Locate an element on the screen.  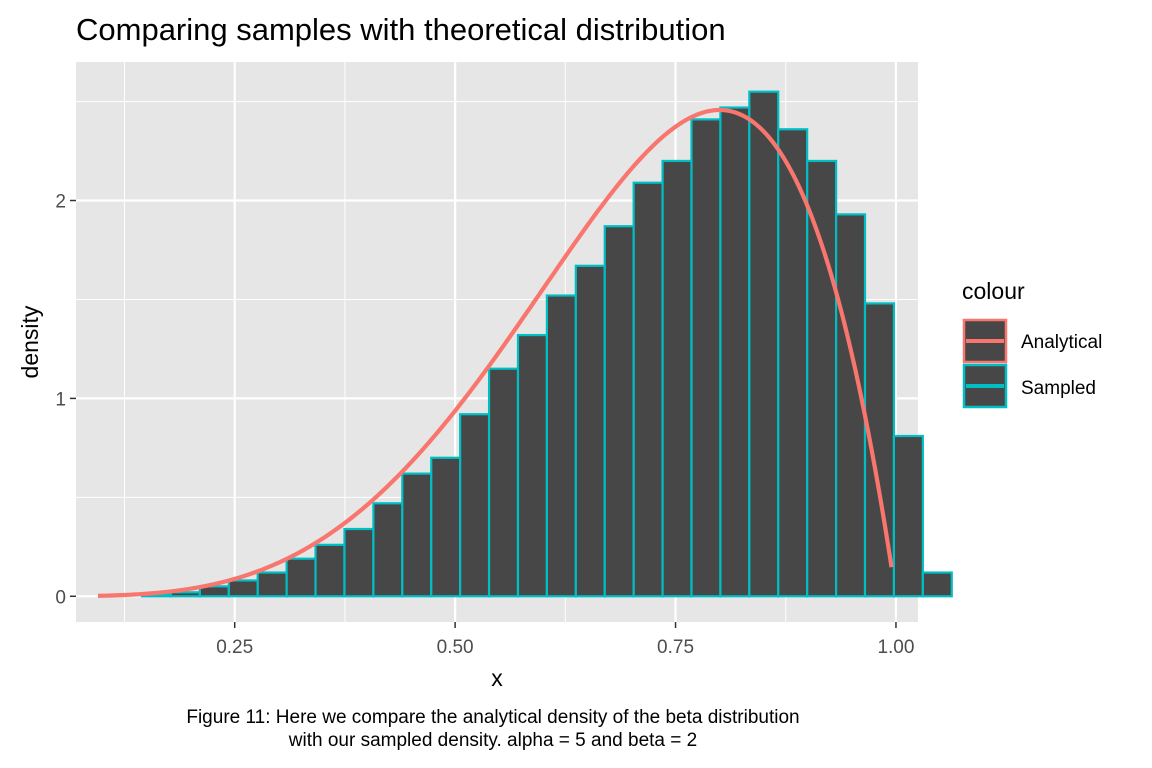
legend-label-sampled: Sampled is located at coordinates (1058, 388).